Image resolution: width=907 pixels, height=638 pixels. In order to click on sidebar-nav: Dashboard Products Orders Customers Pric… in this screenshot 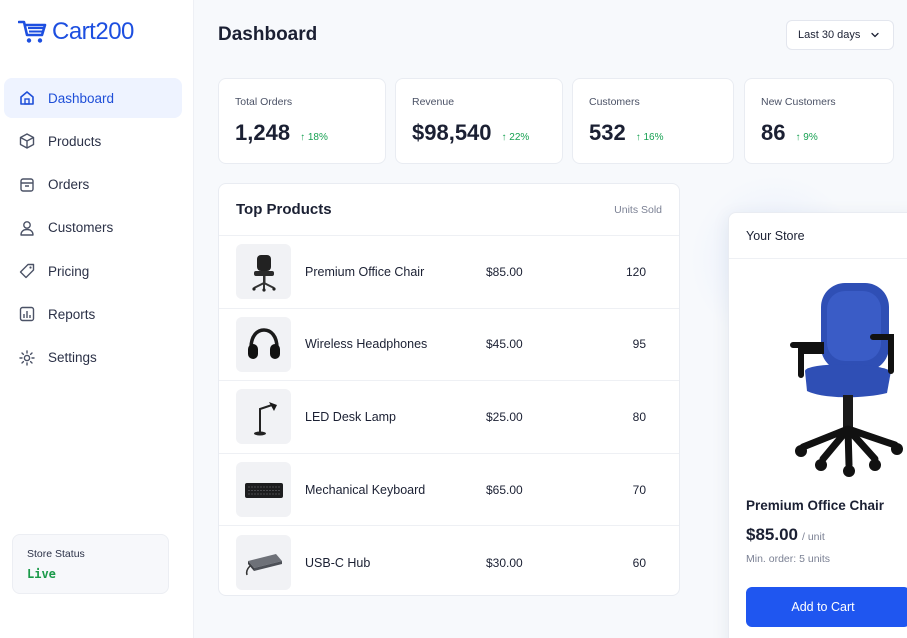, I will do `click(93, 229)`.